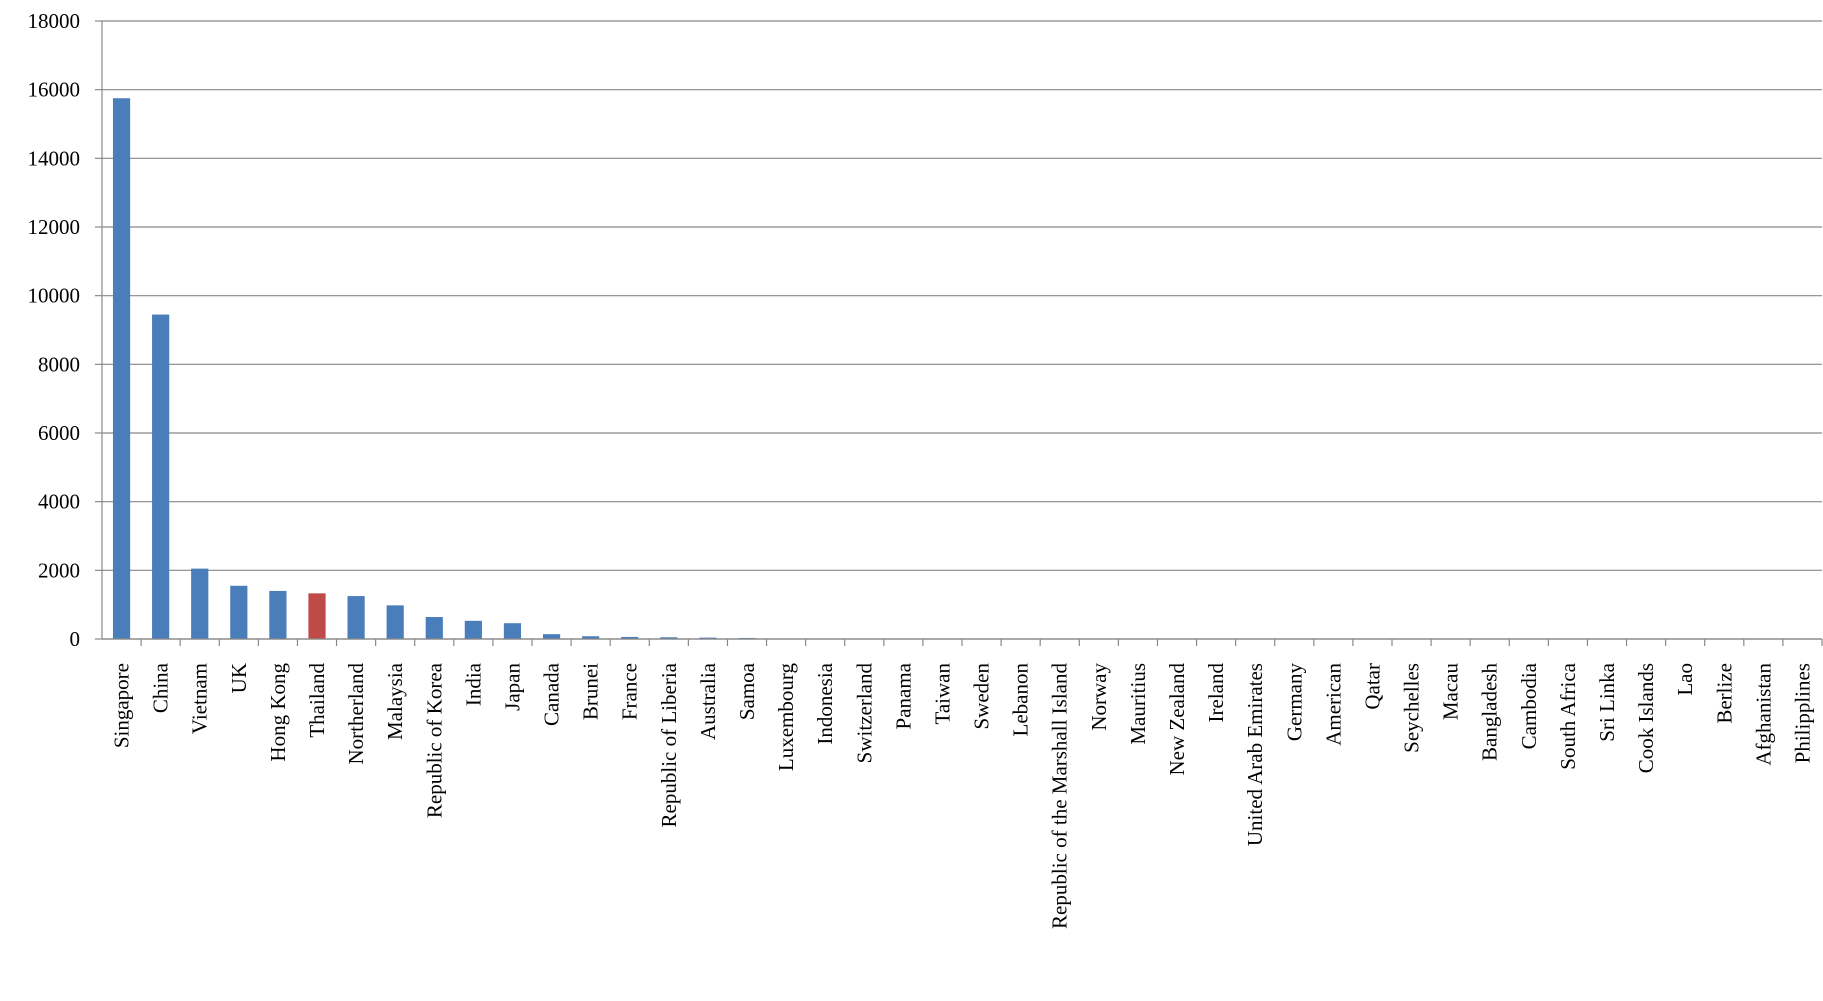 The width and height of the screenshot is (1823, 1001). Describe the element at coordinates (278, 712) in the screenshot. I see `x-tick-label: Hong Kong` at that location.